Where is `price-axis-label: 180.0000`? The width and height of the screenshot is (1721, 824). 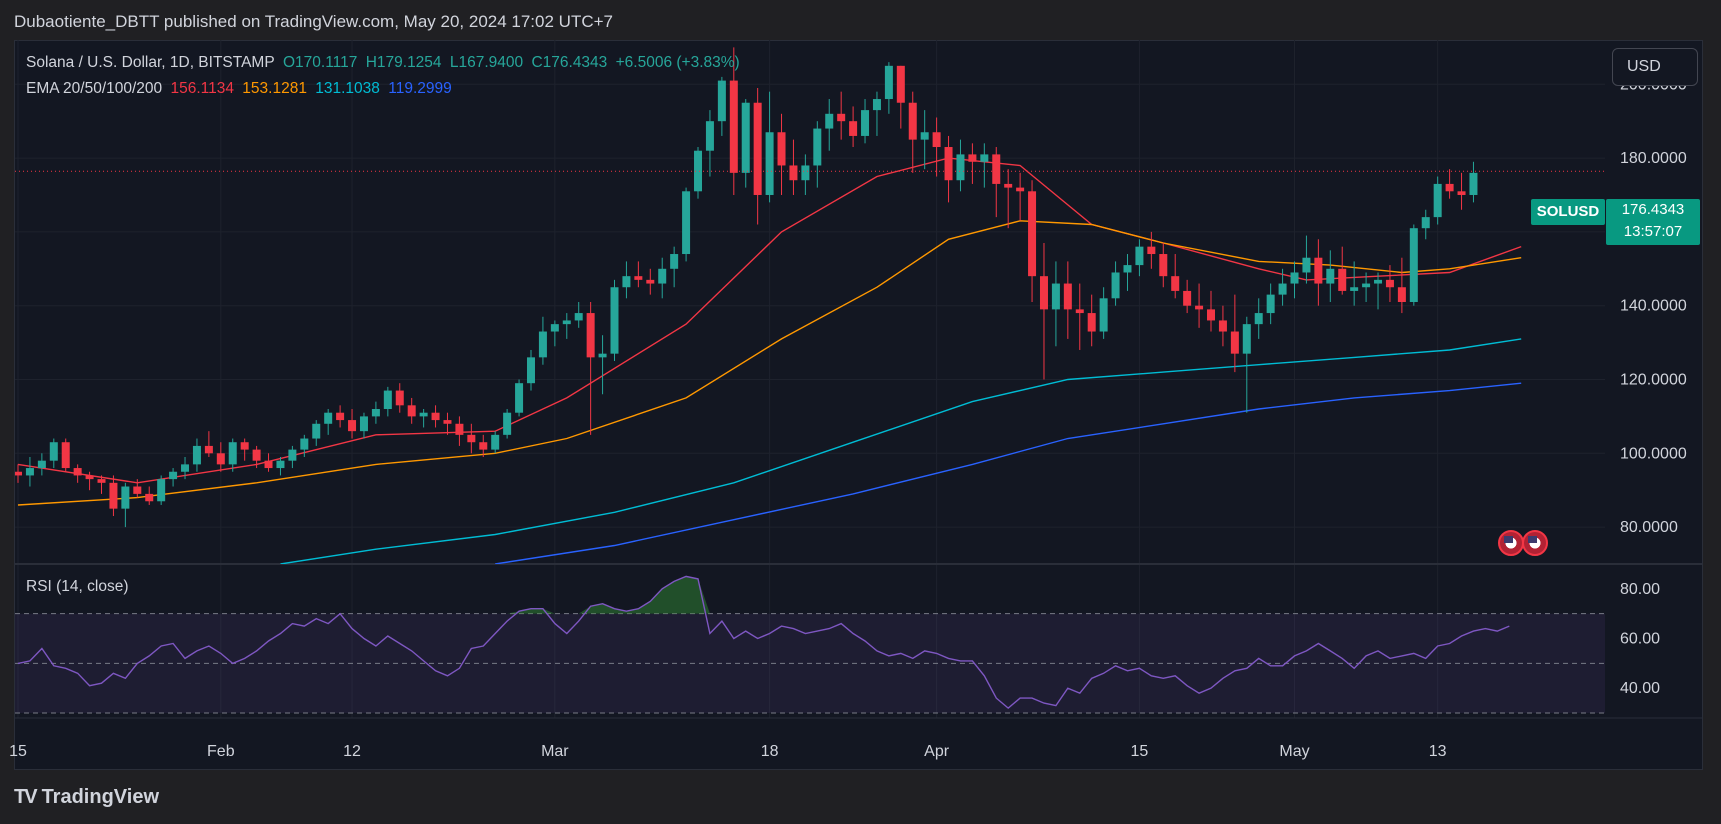 price-axis-label: 180.0000 is located at coordinates (1653, 158).